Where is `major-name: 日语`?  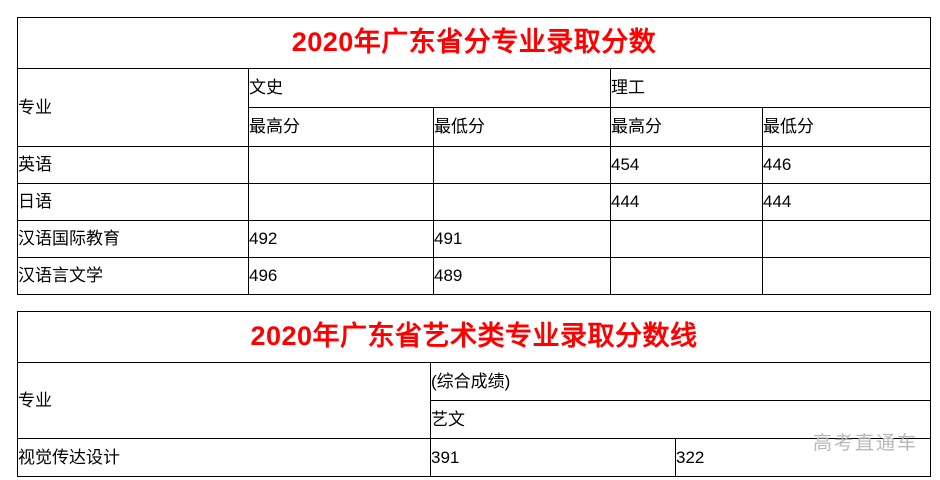 major-name: 日语 is located at coordinates (133, 202).